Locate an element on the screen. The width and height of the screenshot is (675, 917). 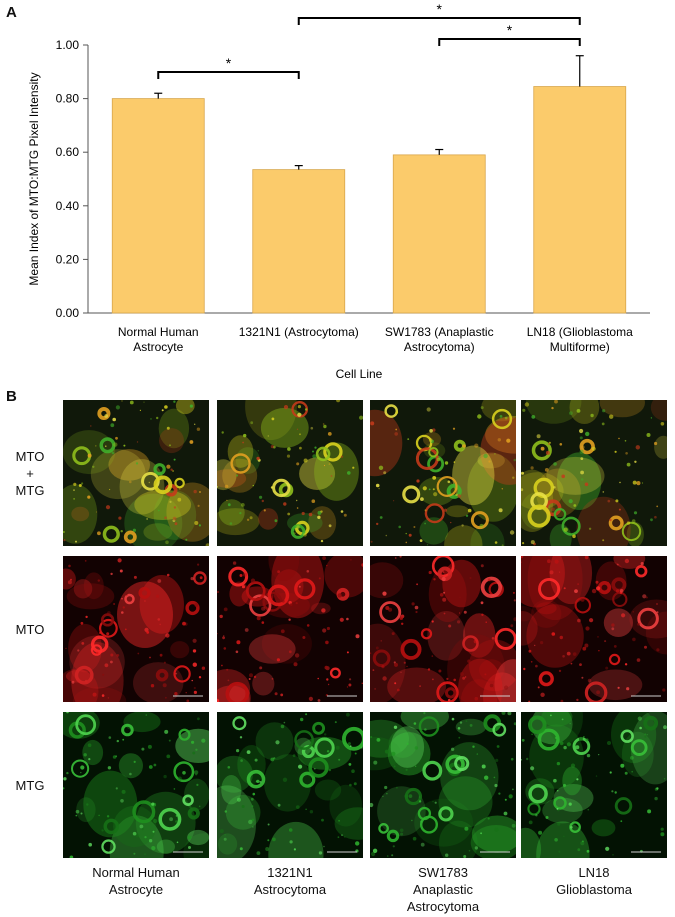
column-label-line: LN18 is located at coordinates (594, 872).